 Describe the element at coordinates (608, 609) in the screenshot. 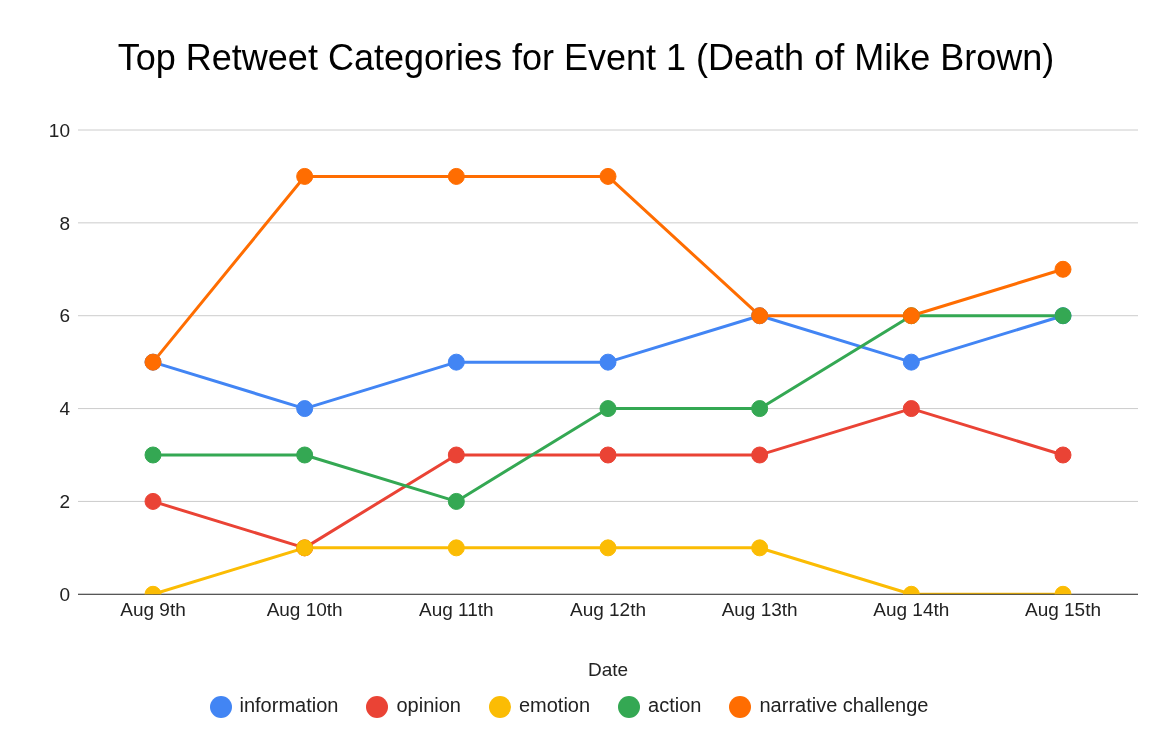

I see `x-tick-label: Aug 12th` at that location.